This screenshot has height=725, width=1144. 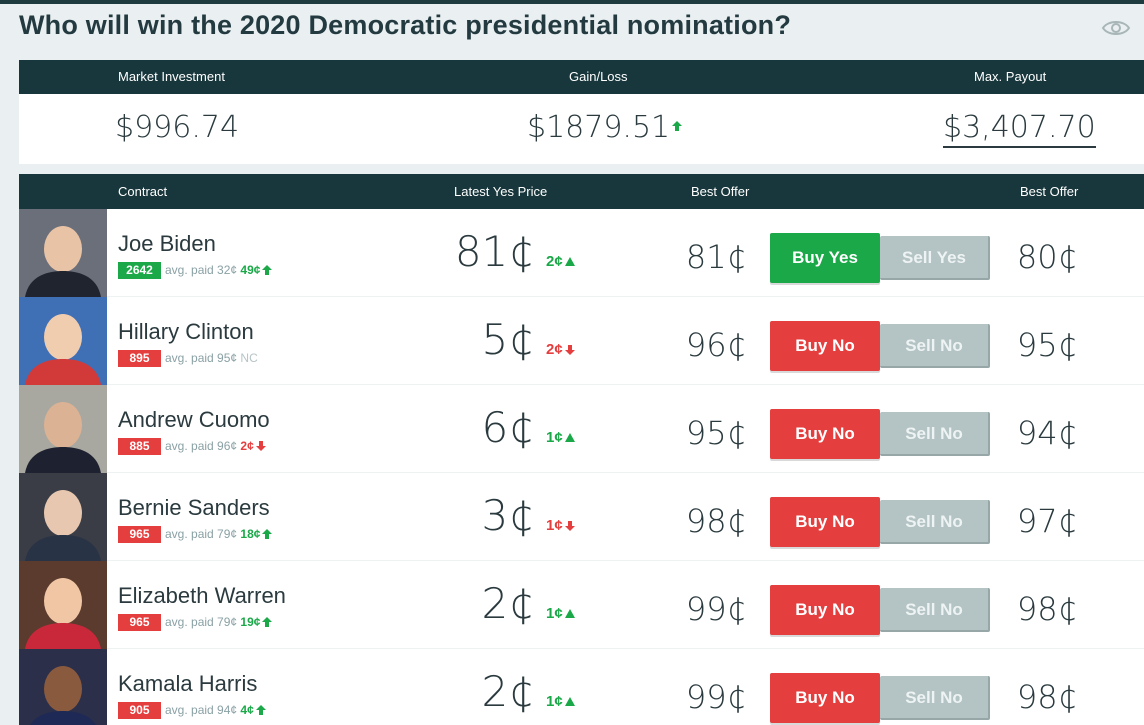 What do you see at coordinates (508, 427) in the screenshot?
I see `latest-yes-price: 6¢` at bounding box center [508, 427].